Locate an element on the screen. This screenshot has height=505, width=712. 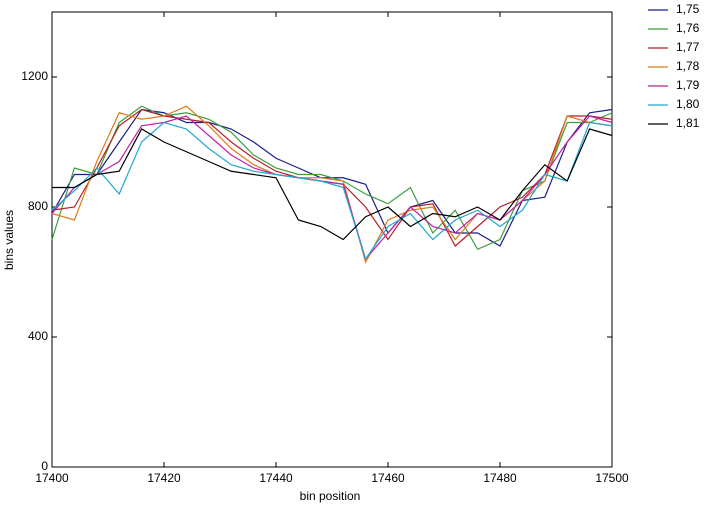
y-tick-label: 400 is located at coordinates (38, 336).